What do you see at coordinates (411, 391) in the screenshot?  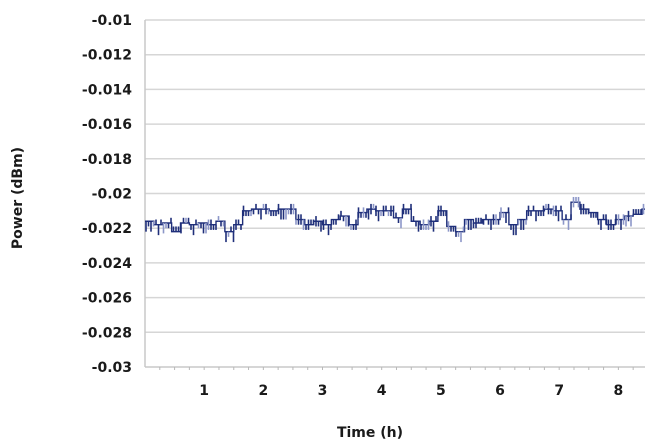 I see `x-tick-labels: 1 2 3 4 5 6 7 8` at bounding box center [411, 391].